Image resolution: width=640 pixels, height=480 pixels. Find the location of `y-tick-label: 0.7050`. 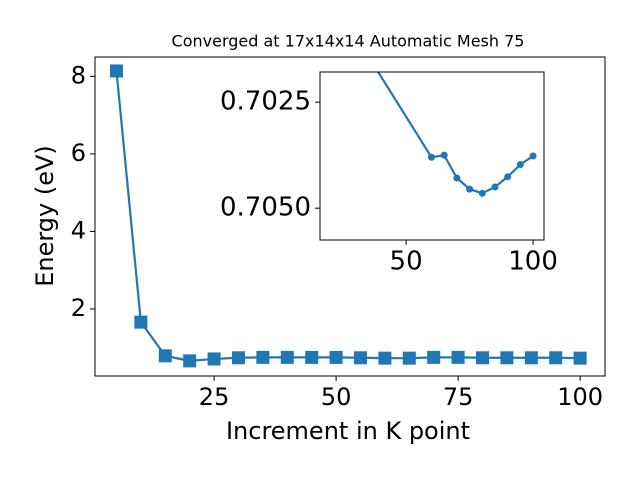

y-tick-label: 0.7050 is located at coordinates (265, 208).